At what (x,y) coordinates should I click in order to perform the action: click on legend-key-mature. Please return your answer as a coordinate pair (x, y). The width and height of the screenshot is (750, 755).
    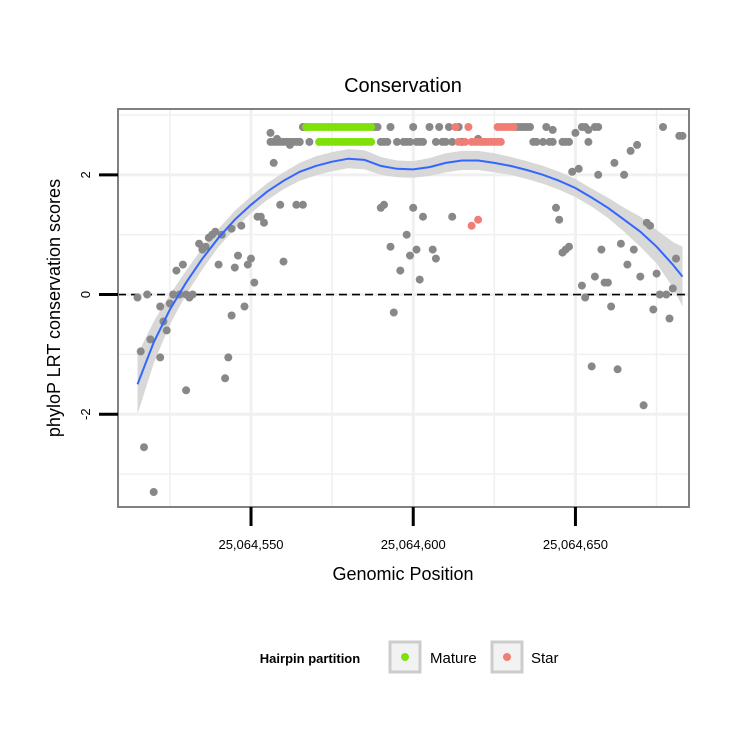
    Looking at the image, I should click on (405, 657).